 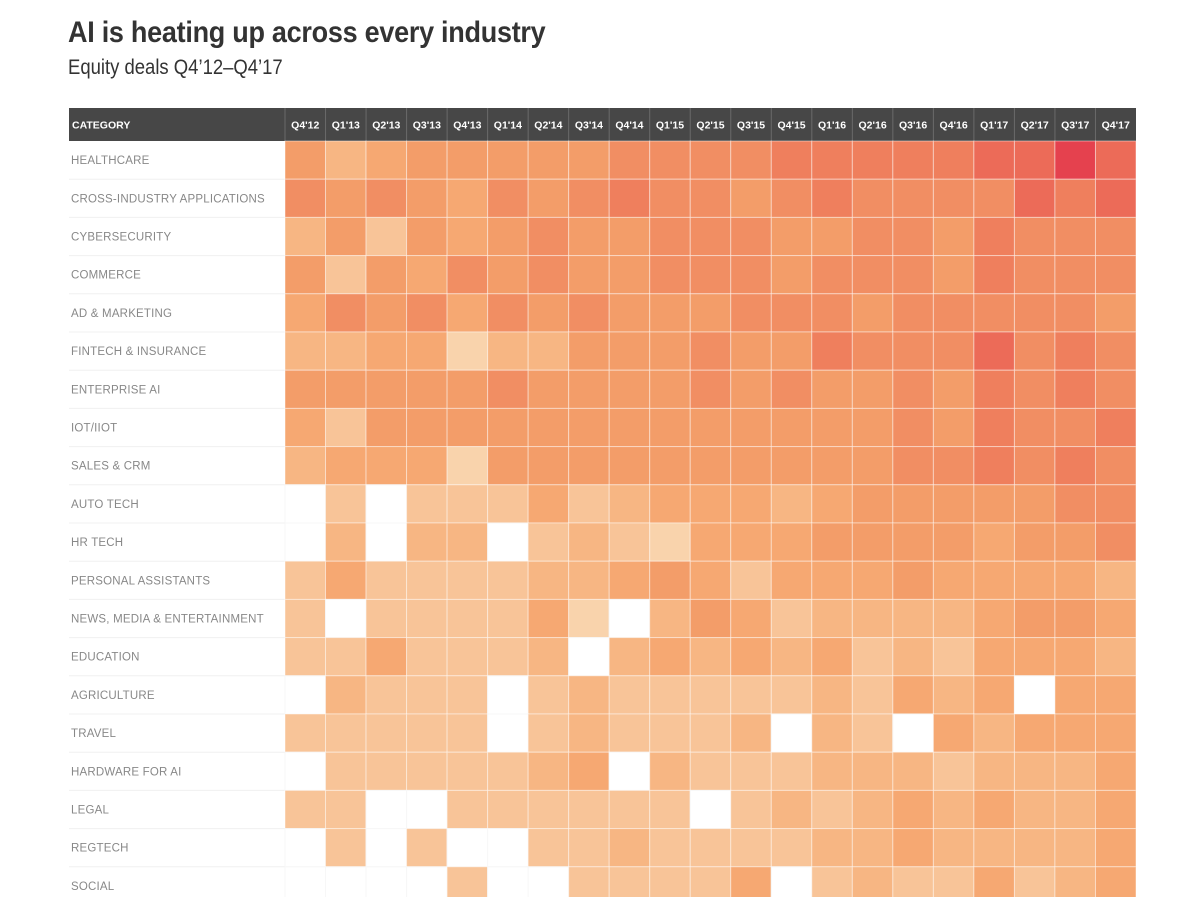 What do you see at coordinates (953, 733) in the screenshot?
I see `heatmap-cell: TRAVEL Q4'16: 4` at bounding box center [953, 733].